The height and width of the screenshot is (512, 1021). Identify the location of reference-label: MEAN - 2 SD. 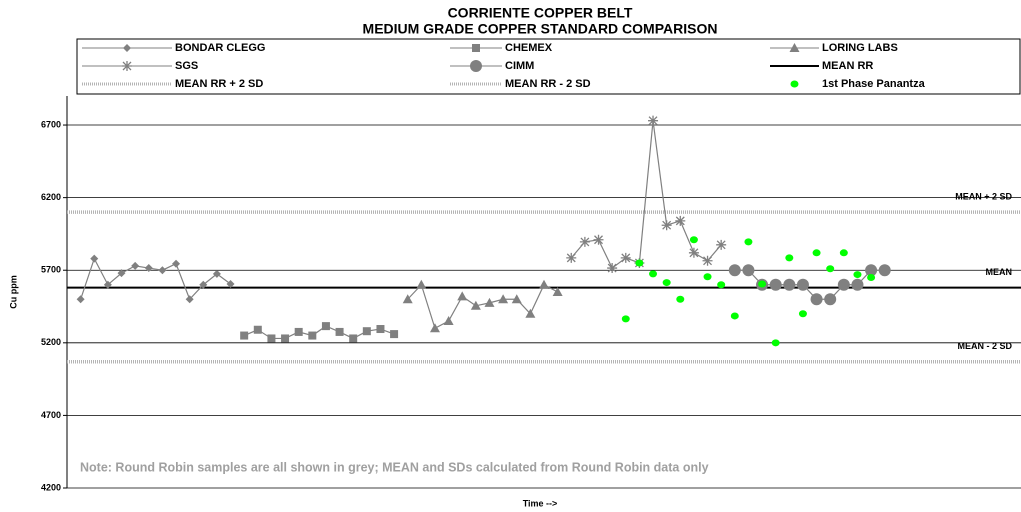
(984, 346).